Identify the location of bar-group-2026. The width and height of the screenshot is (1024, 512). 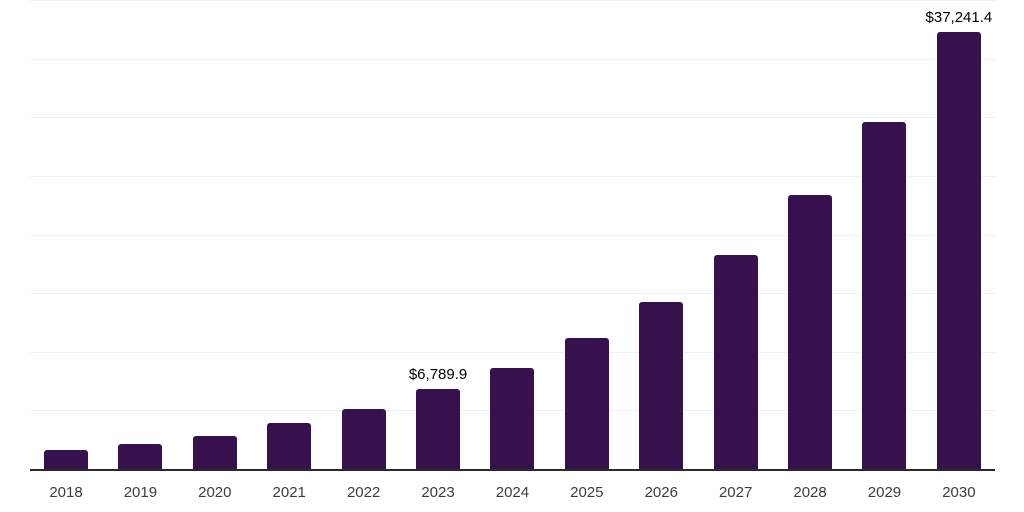
(661, 234).